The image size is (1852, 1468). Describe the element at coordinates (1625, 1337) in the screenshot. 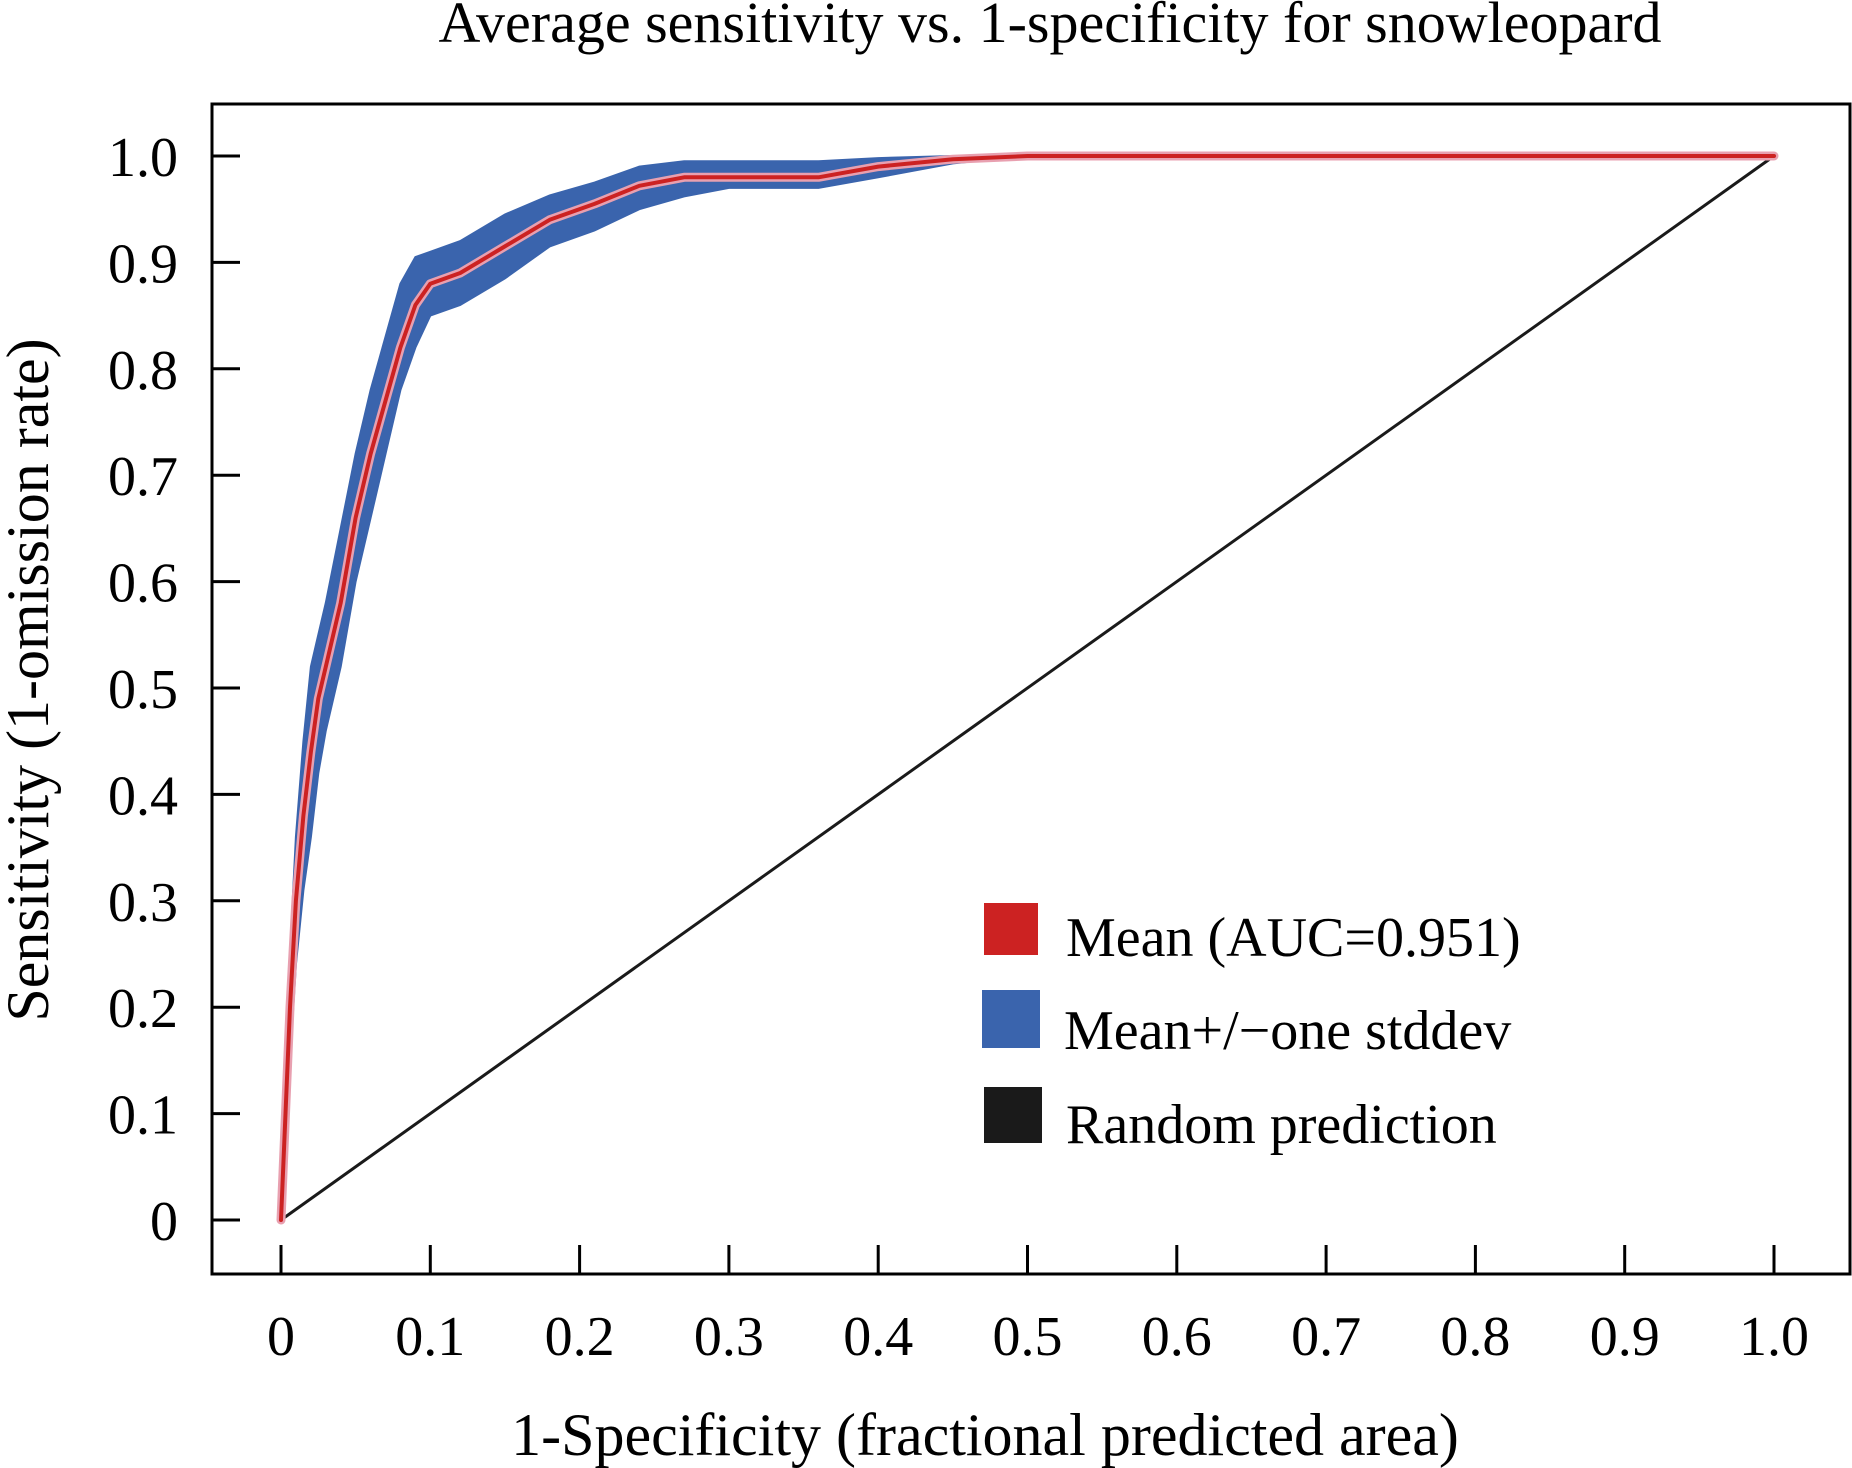

I see `x-tick-label: 0.9` at that location.